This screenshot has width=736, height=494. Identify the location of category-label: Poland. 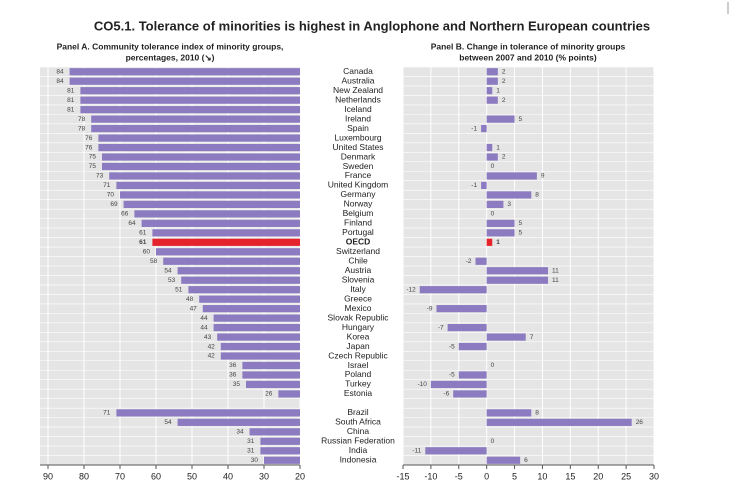
(358, 374).